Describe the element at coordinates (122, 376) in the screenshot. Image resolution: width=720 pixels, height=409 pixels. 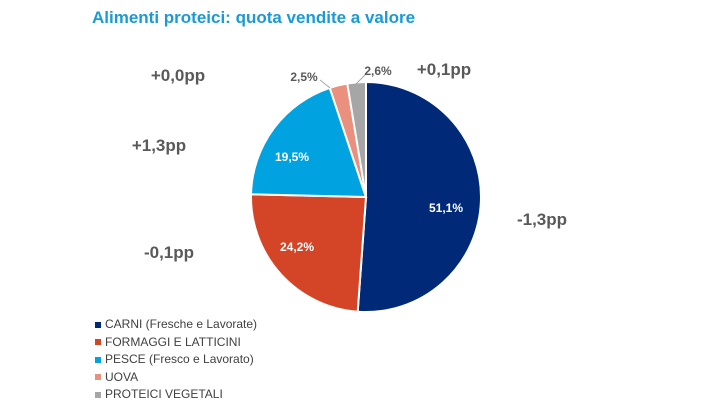
I see `legend-label: UOVA` at that location.